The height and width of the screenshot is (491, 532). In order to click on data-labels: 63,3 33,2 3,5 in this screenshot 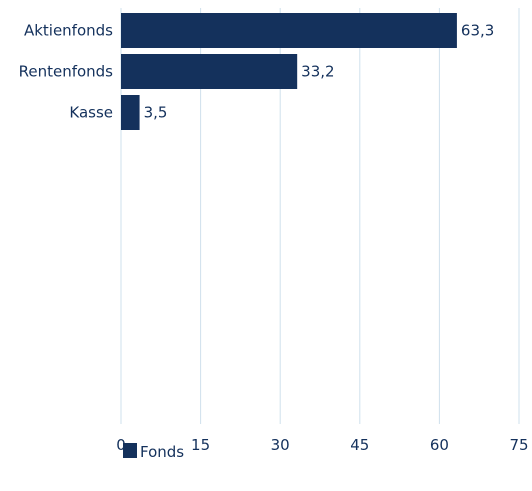, I will do `click(319, 72)`.